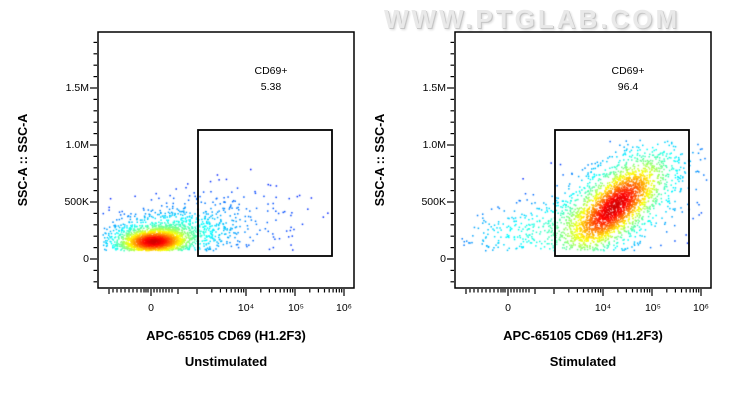 This screenshot has height=402, width=730. I want to click on condition-label: Unstimulated, so click(226, 361).